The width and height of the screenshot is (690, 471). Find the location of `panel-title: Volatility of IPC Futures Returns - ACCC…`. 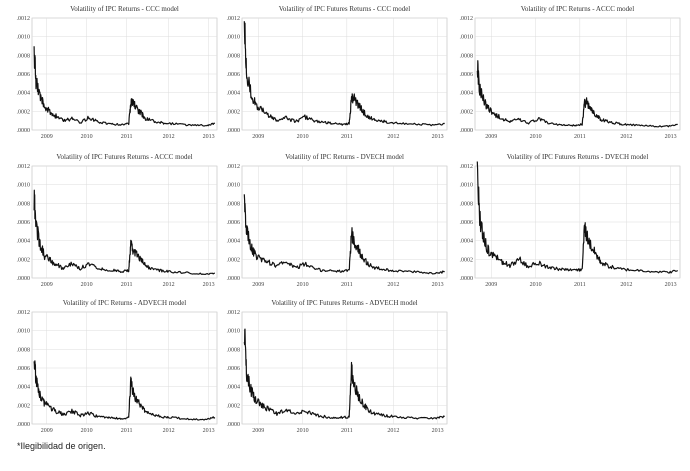

panel-title: Volatility of IPC Futures Returns - ACCC… is located at coordinates (124, 157).